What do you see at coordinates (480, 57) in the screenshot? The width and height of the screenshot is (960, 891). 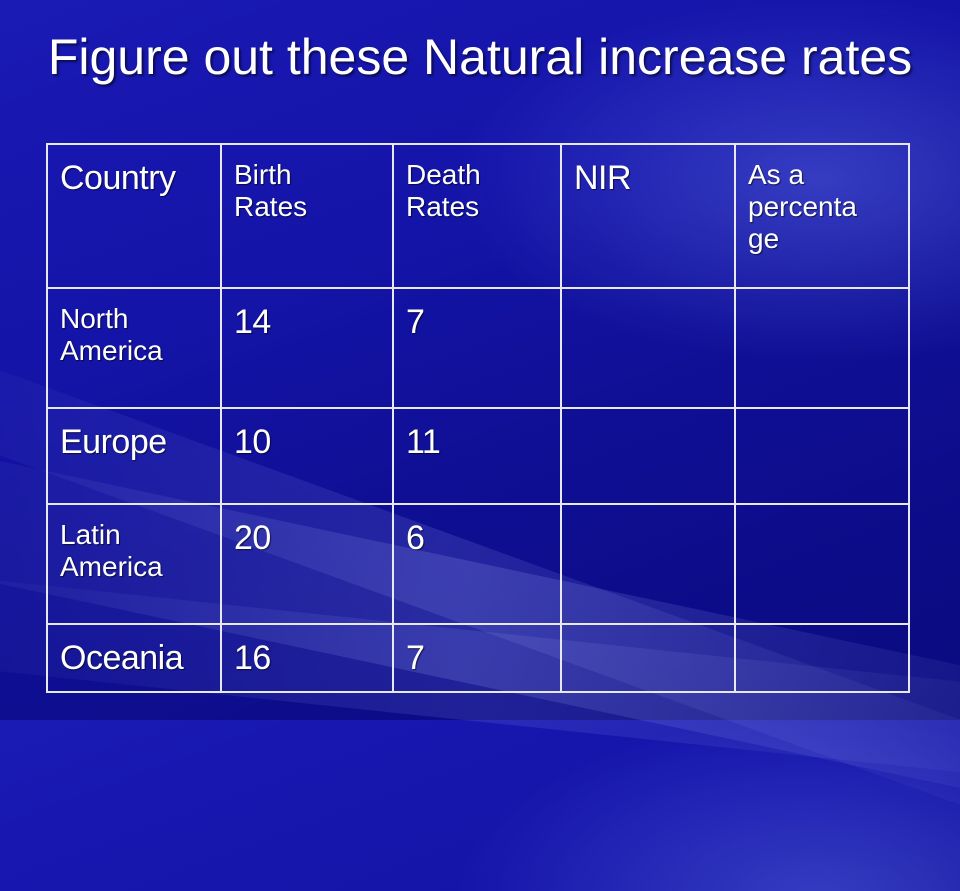 I see `slide-title: Figure out these Natural increase rates` at bounding box center [480, 57].